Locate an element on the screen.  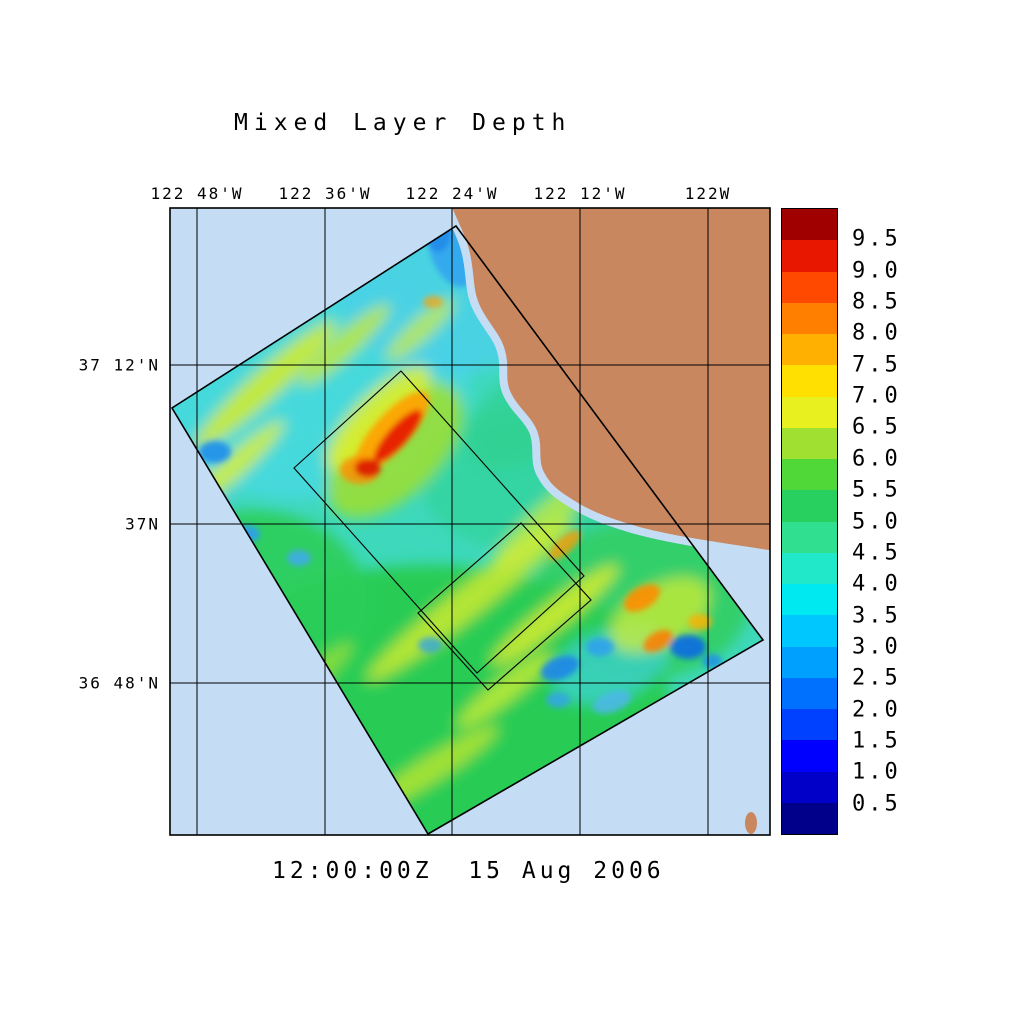
small-island is located at coordinates (751, 823).